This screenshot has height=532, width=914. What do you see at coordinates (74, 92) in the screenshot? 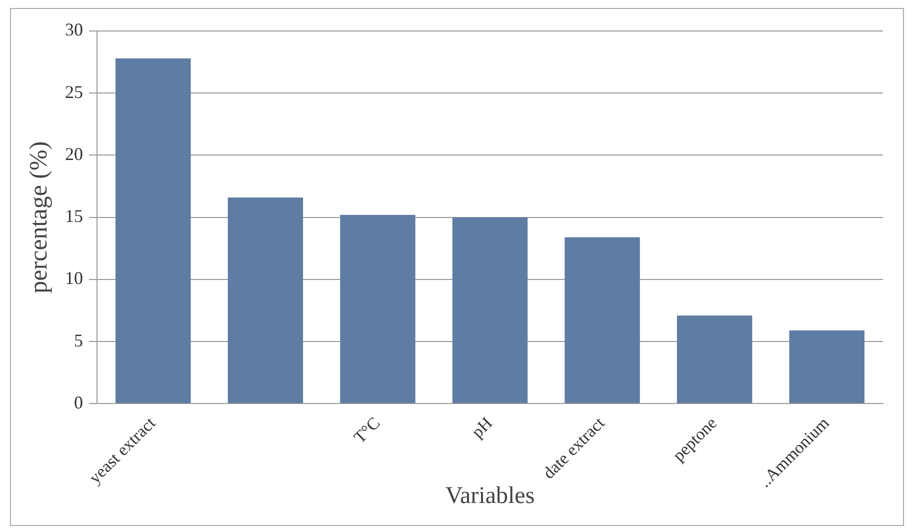
I see `y-tick-label: 25` at bounding box center [74, 92].